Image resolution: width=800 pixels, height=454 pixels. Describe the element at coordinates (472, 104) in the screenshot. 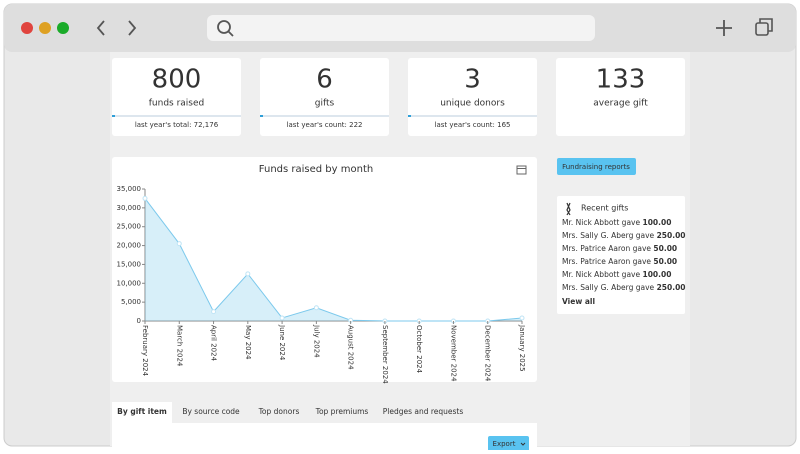

I see `kpi-label: unique donors` at that location.